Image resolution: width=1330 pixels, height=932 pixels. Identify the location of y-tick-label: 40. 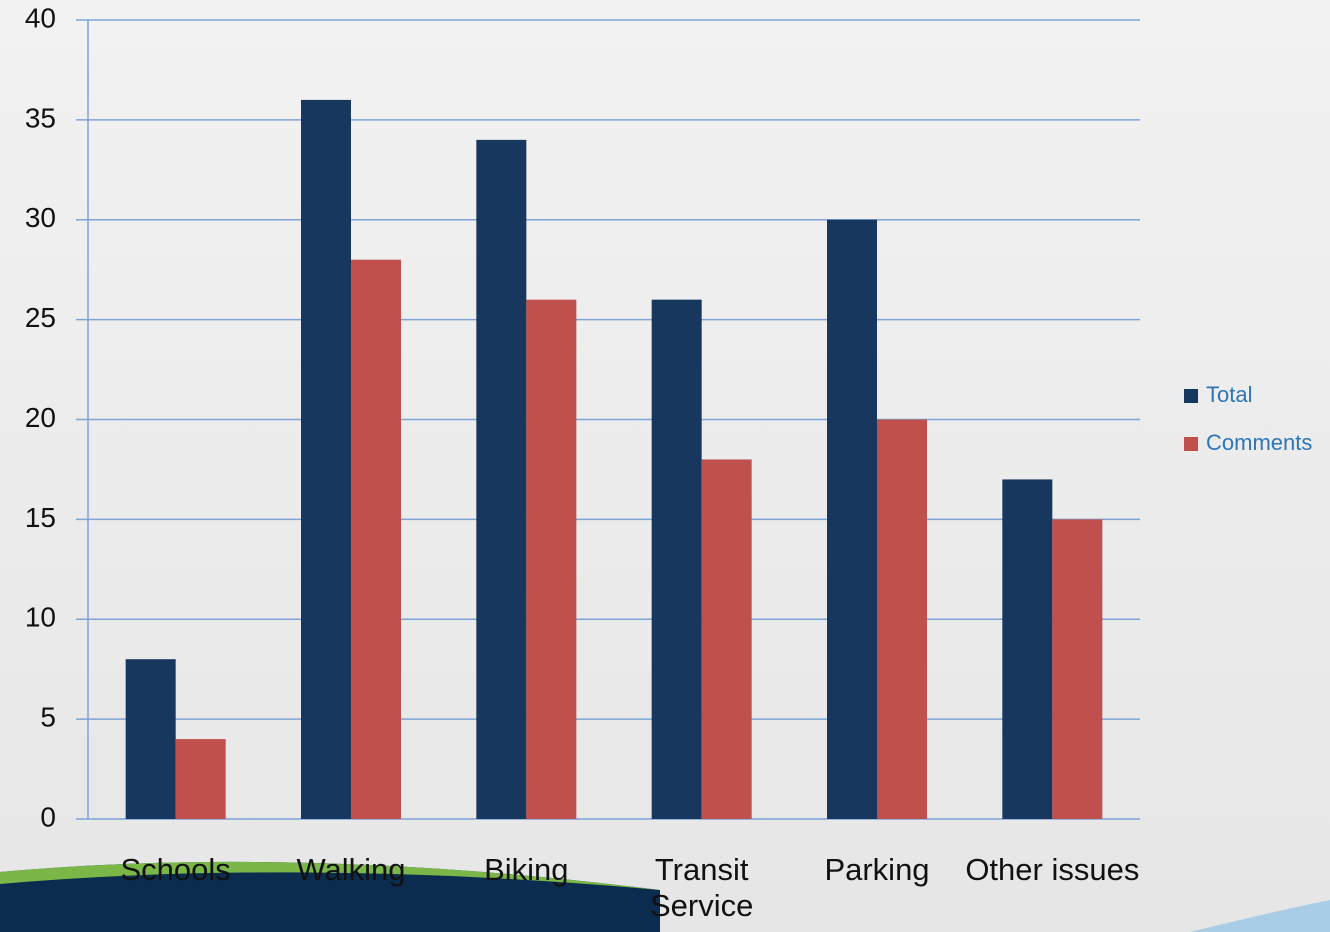
(40, 17).